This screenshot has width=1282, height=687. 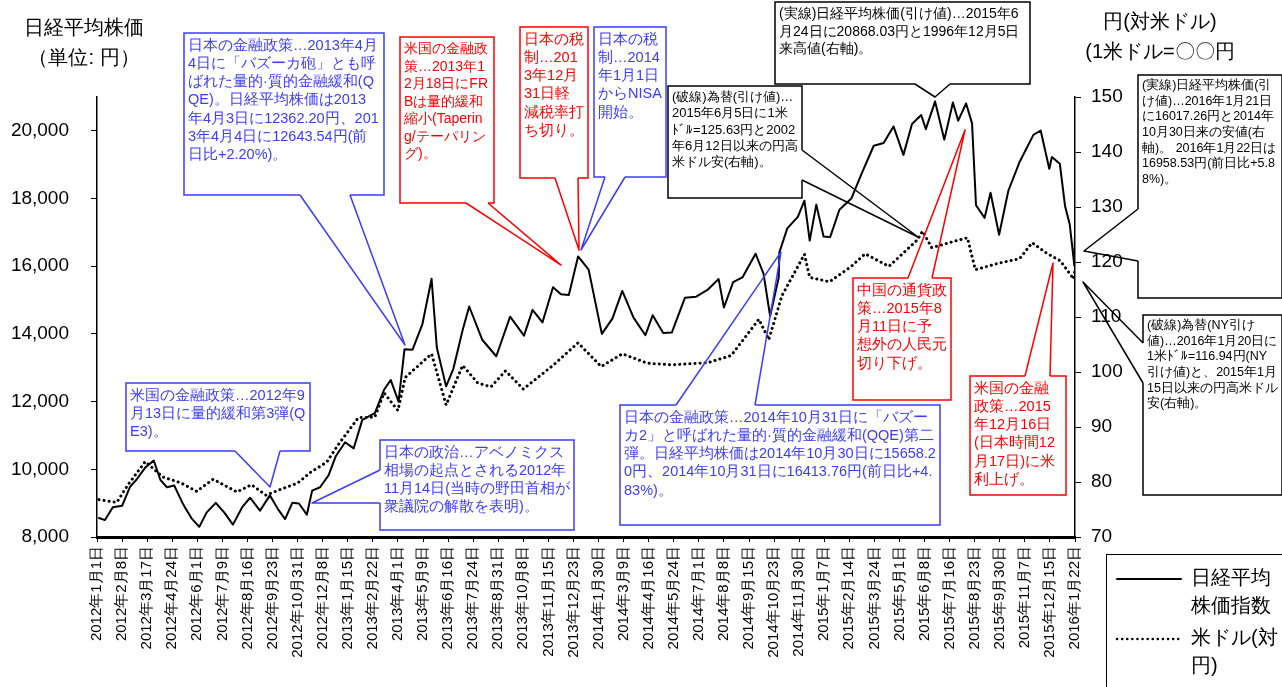 What do you see at coordinates (773, 602) in the screenshot?
I see `x-tick-label: 2014年10月23日` at bounding box center [773, 602].